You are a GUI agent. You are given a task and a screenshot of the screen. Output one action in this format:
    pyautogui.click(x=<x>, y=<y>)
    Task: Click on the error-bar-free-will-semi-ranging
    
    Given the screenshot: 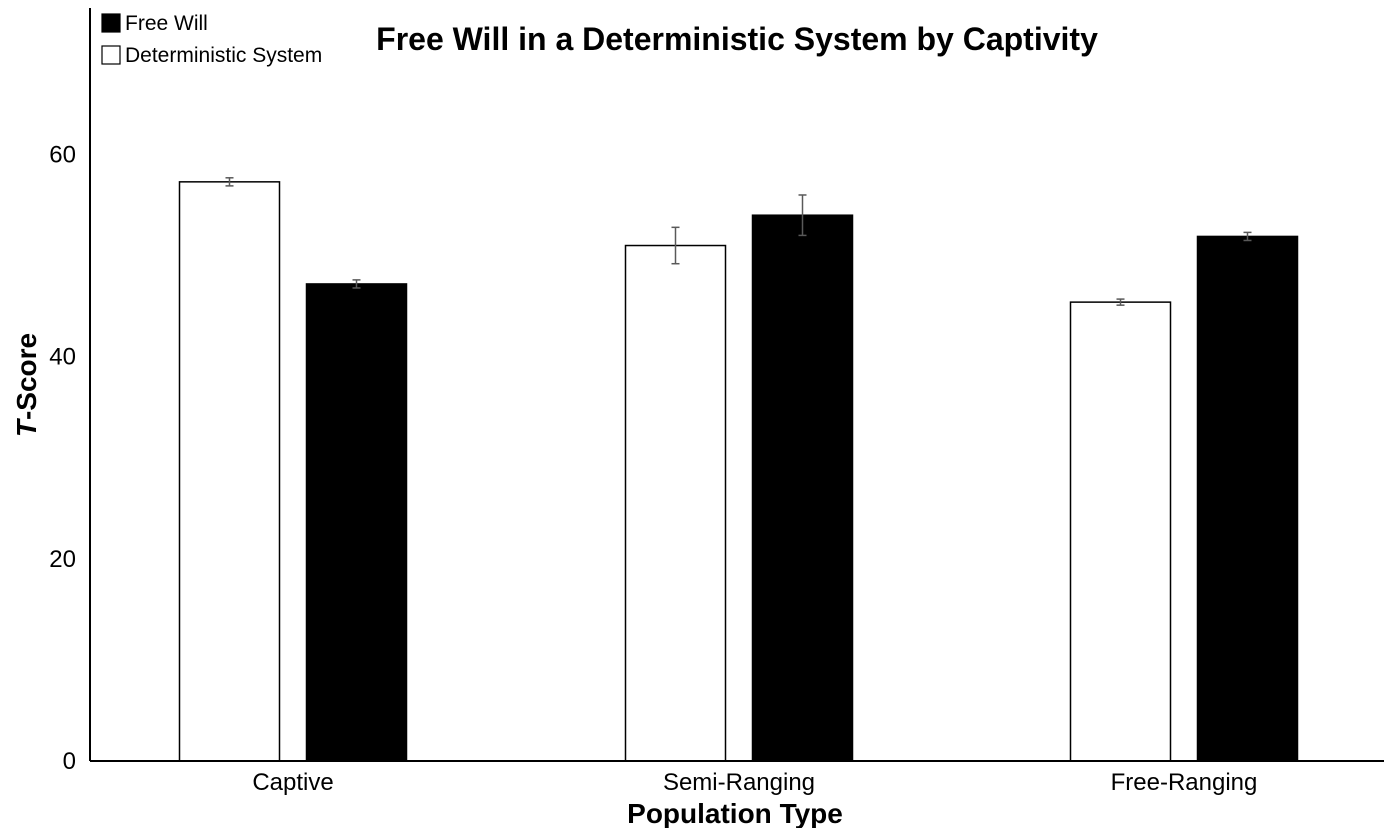 What is the action you would take?
    pyautogui.click(x=802, y=215)
    